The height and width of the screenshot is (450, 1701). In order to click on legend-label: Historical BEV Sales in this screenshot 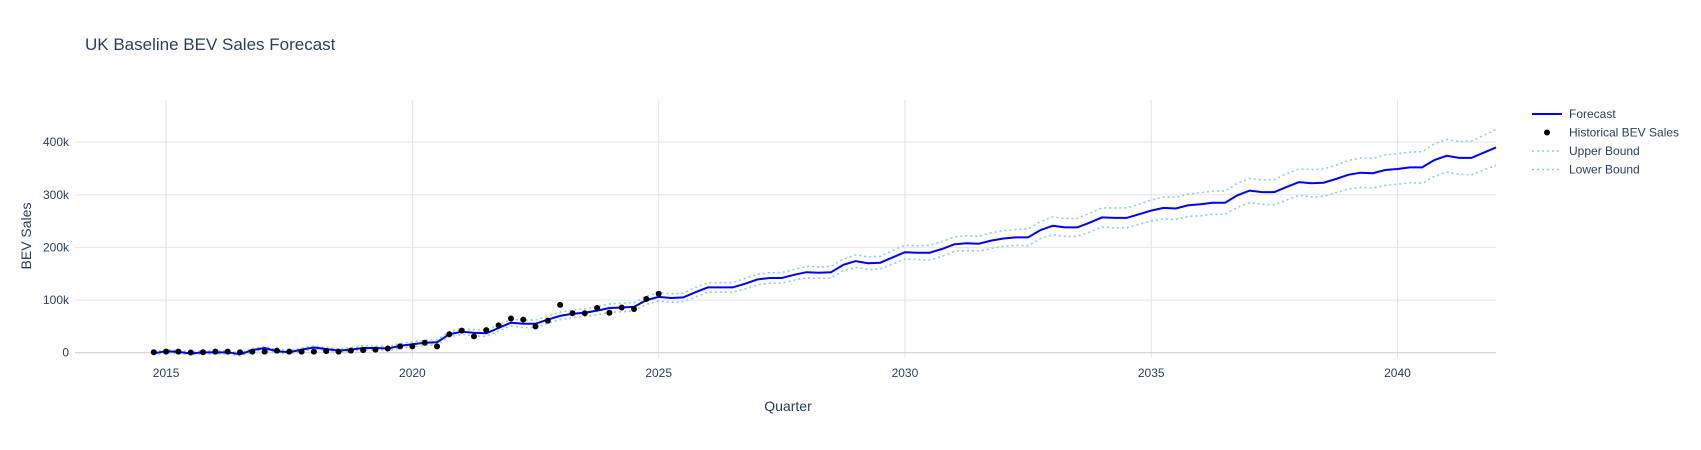, I will do `click(1624, 133)`.